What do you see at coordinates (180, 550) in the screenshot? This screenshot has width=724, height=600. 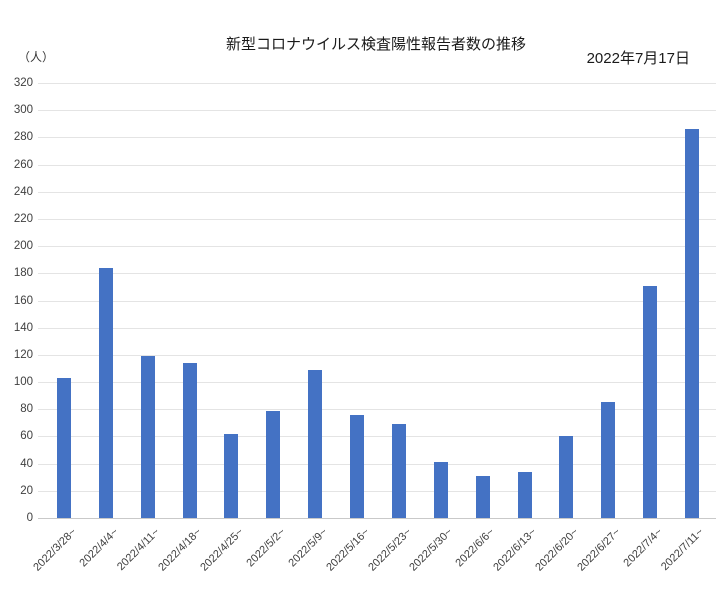 I see `x-tick-label: 2022/4/18~` at bounding box center [180, 550].